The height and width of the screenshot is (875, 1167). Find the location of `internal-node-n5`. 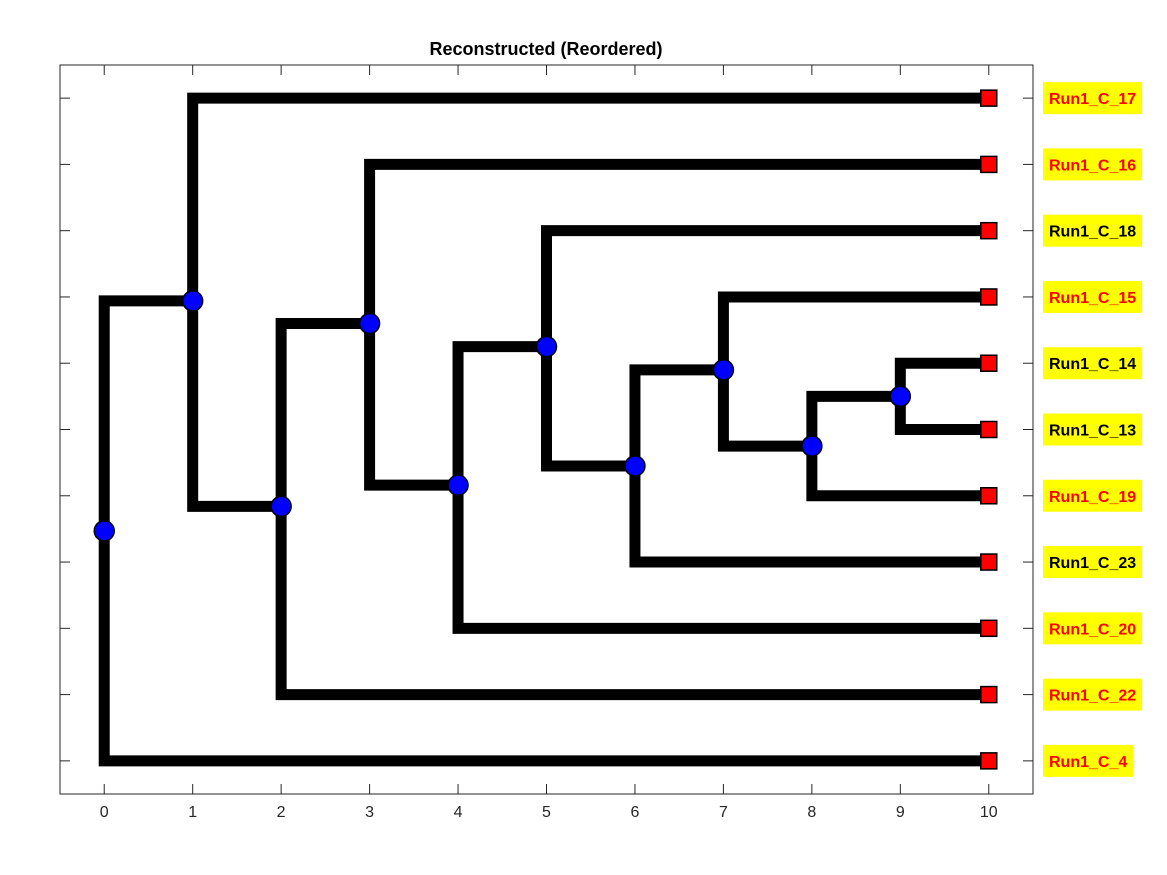

internal-node-n5 is located at coordinates (546, 346).